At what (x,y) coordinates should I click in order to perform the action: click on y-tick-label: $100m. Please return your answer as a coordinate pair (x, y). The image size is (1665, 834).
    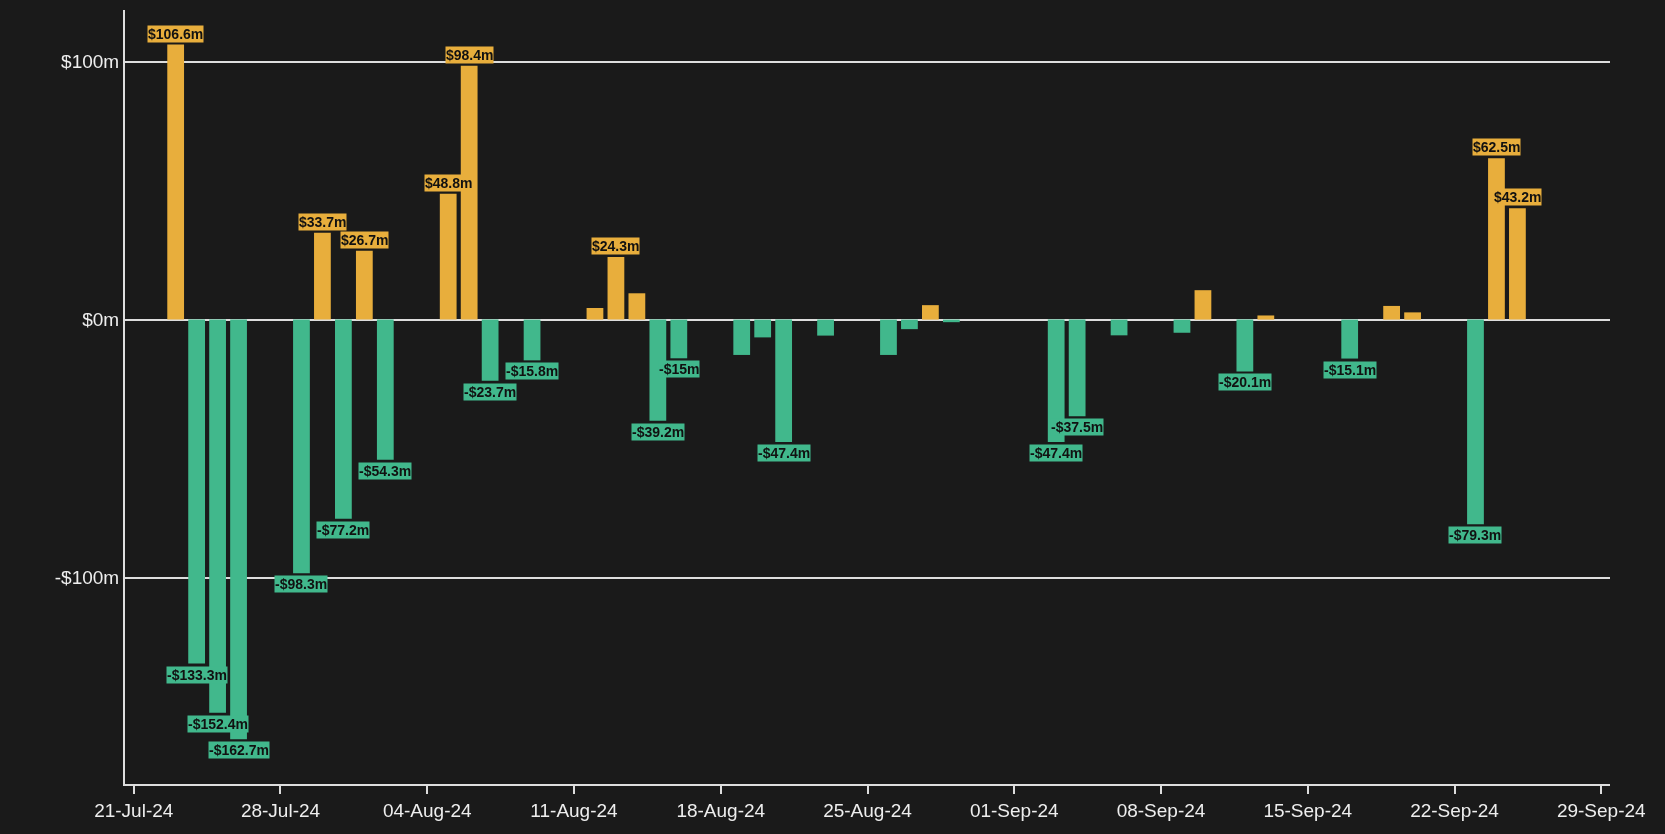
    Looking at the image, I should click on (90, 62).